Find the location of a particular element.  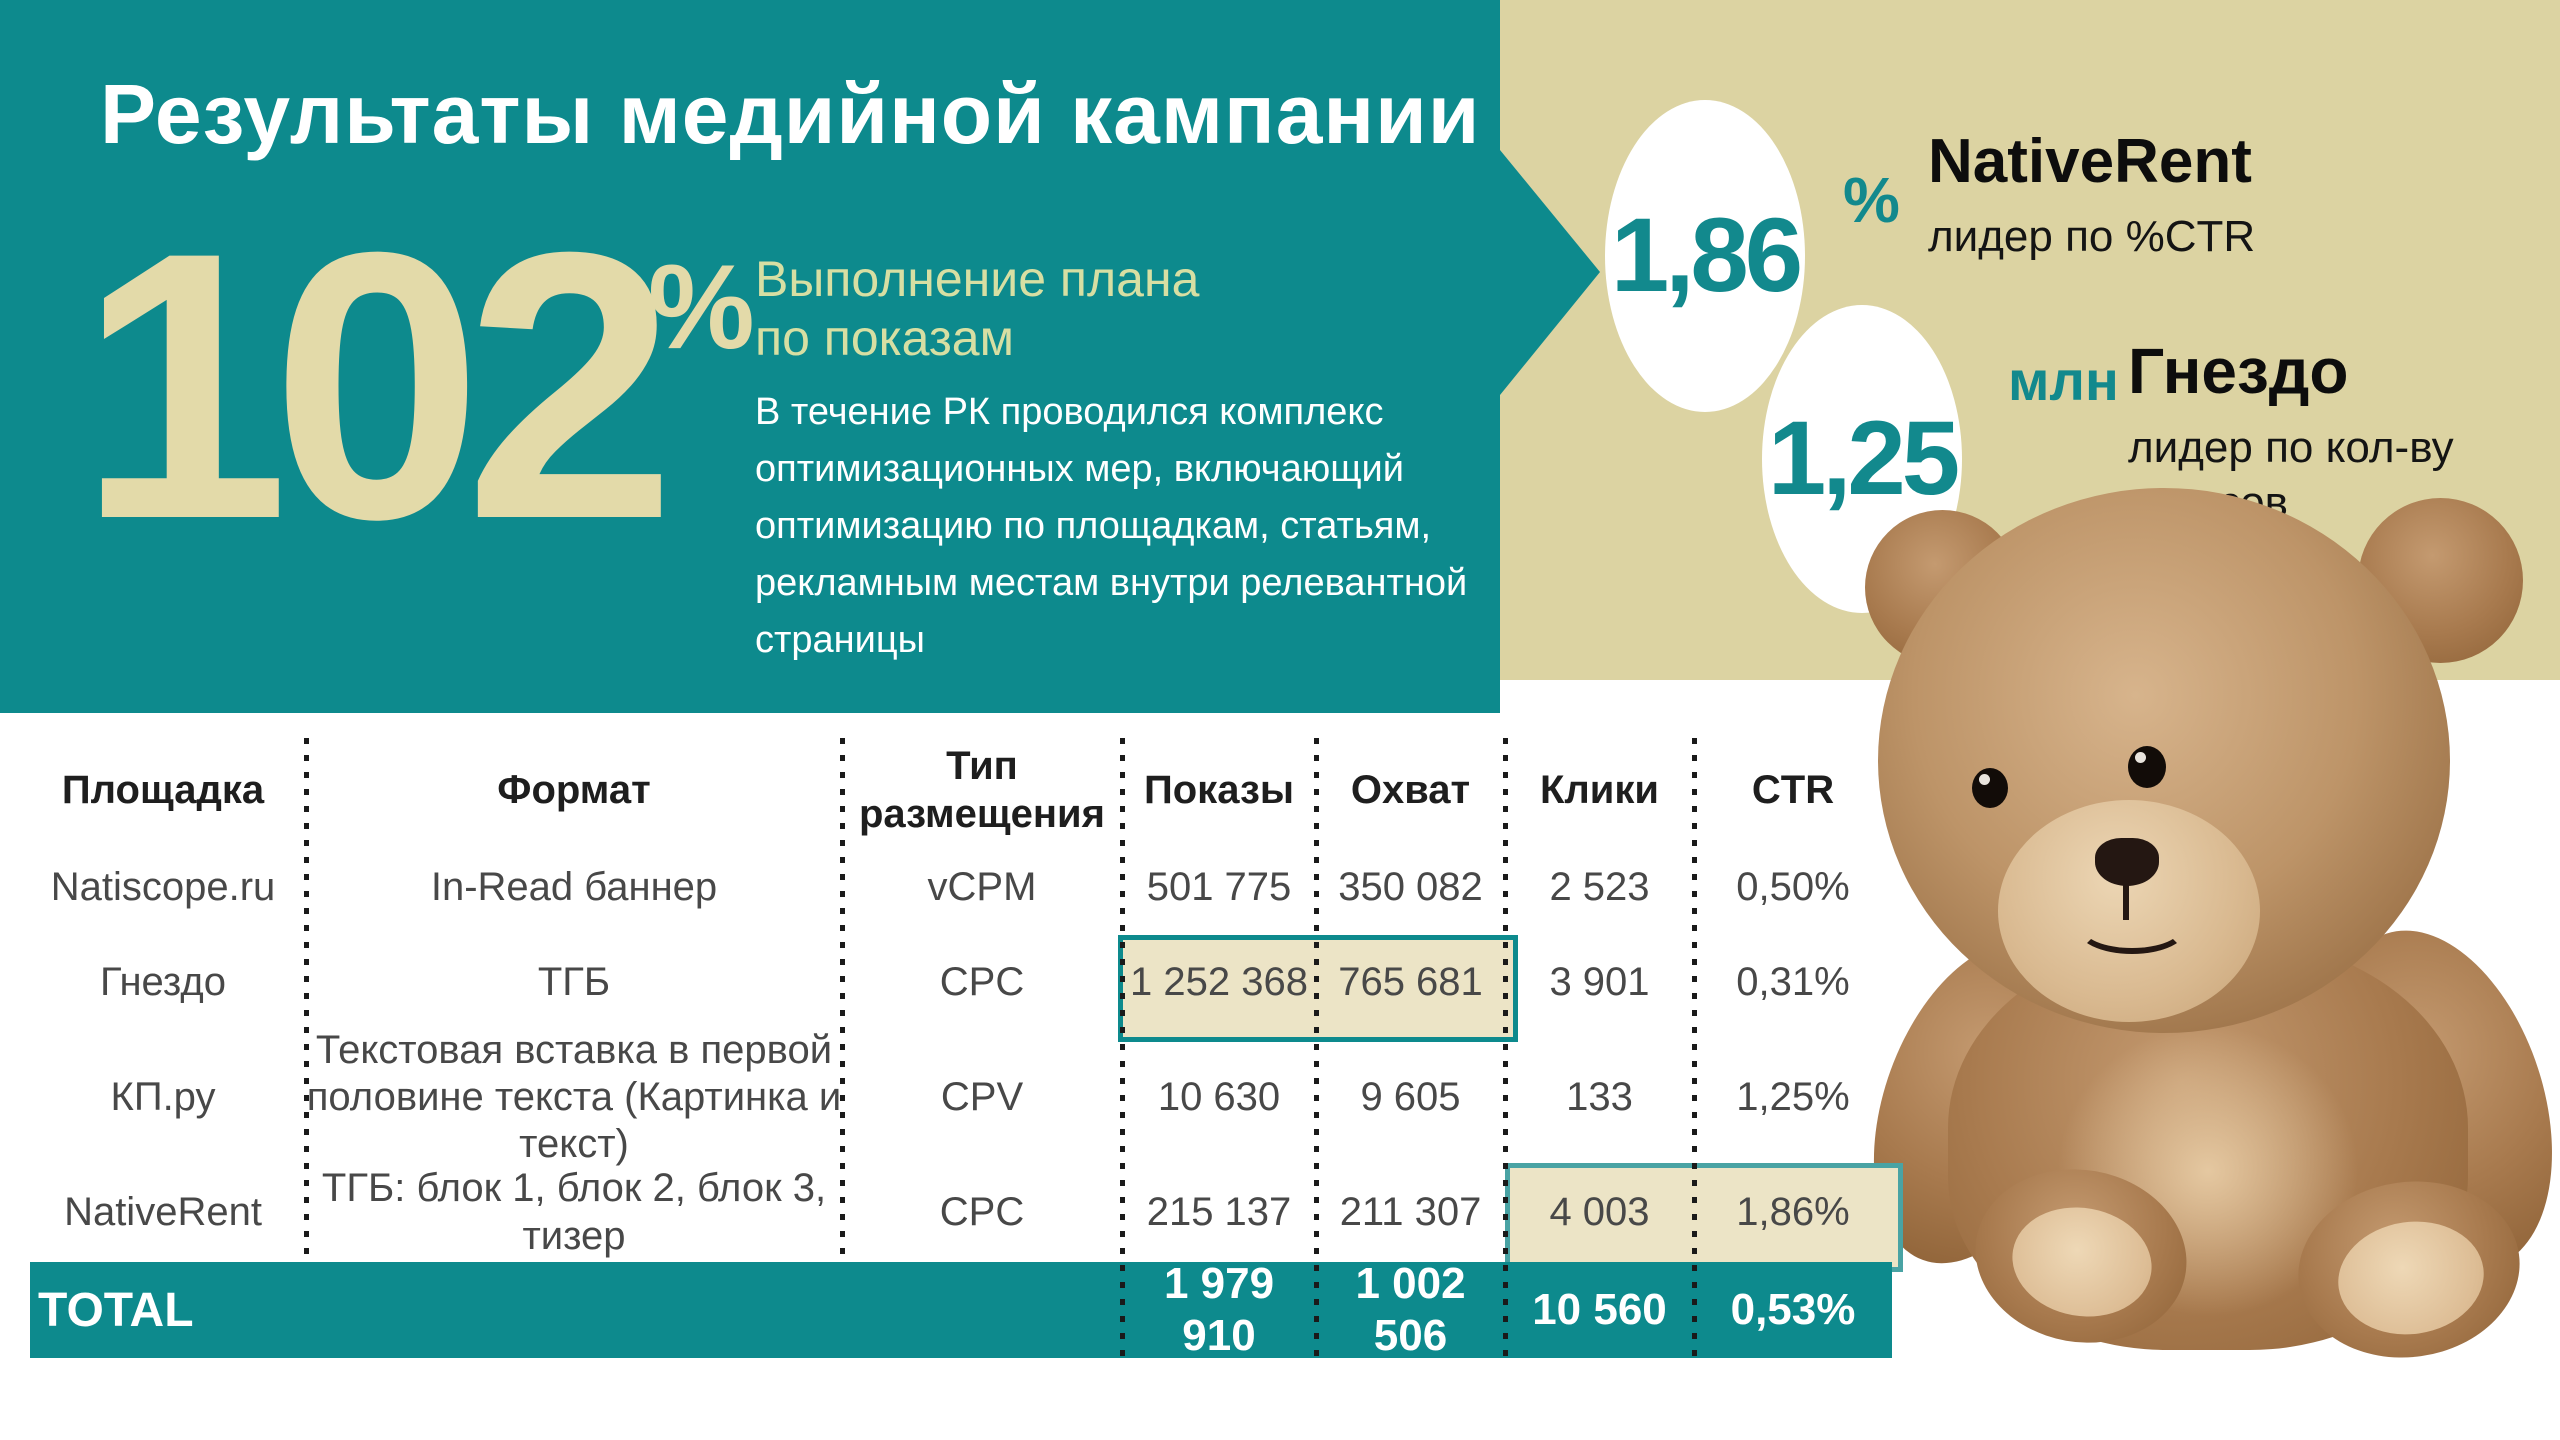

column-header-impressions: Показы is located at coordinates (1219, 790).